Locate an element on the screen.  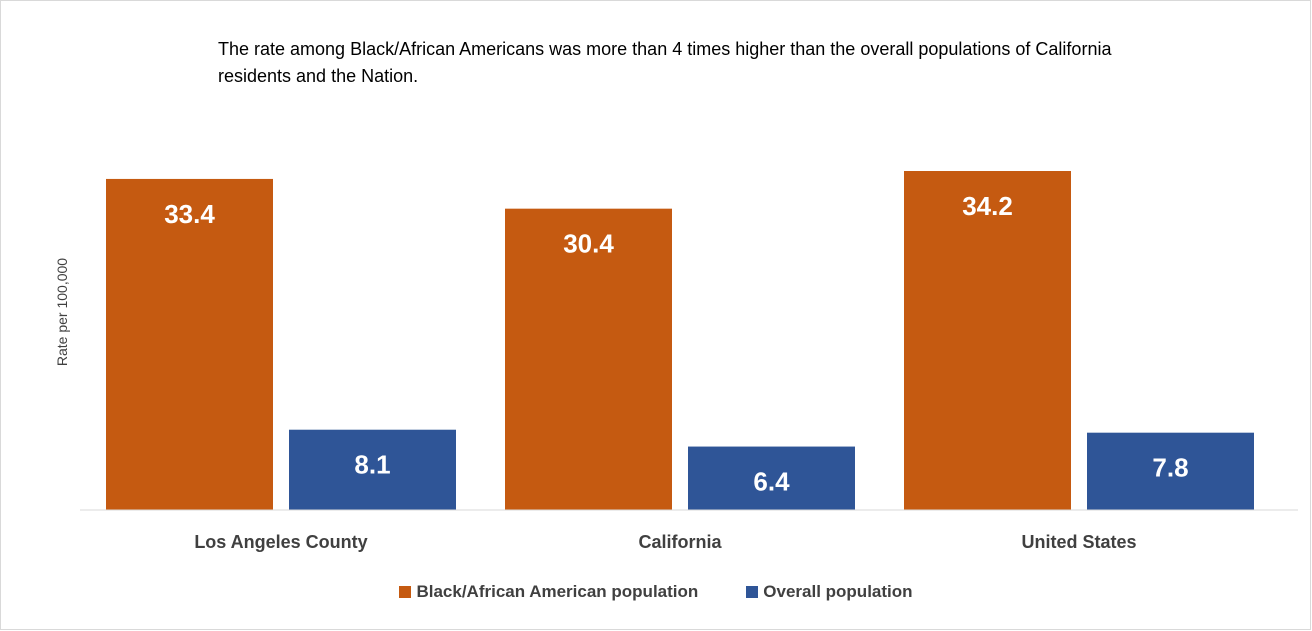
x-tick-label: California is located at coordinates (680, 542).